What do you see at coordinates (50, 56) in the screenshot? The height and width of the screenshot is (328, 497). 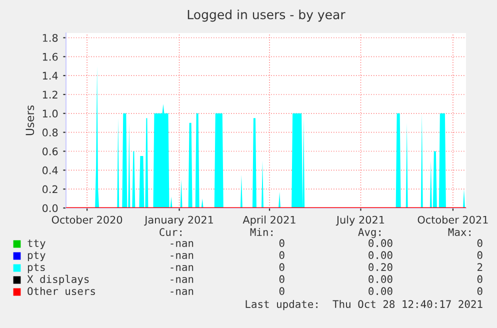 I see `y-tick-label: 1.6` at bounding box center [50, 56].